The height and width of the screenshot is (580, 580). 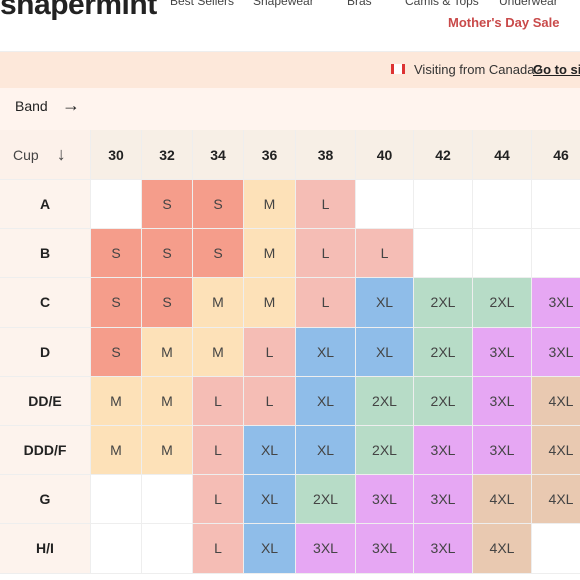 I want to click on cup-size: A, so click(x=45, y=205).